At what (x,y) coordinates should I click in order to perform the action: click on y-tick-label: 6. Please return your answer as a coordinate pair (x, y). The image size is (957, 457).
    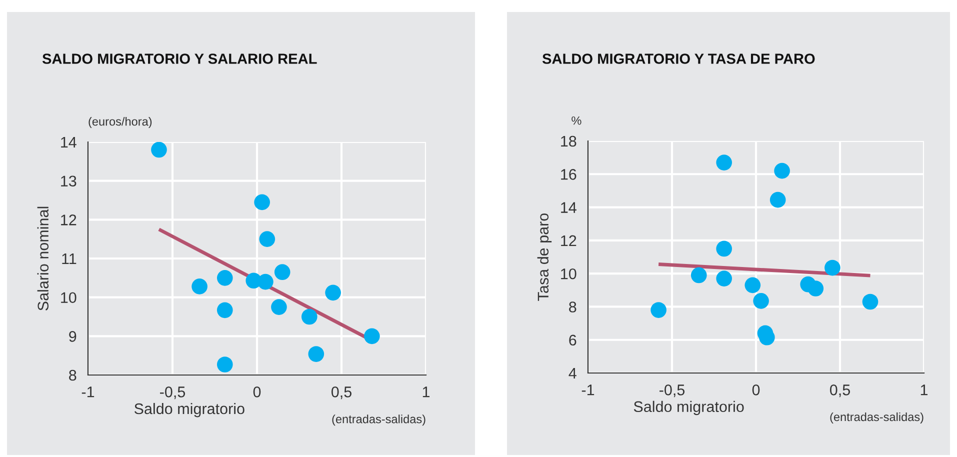
    Looking at the image, I should click on (572, 340).